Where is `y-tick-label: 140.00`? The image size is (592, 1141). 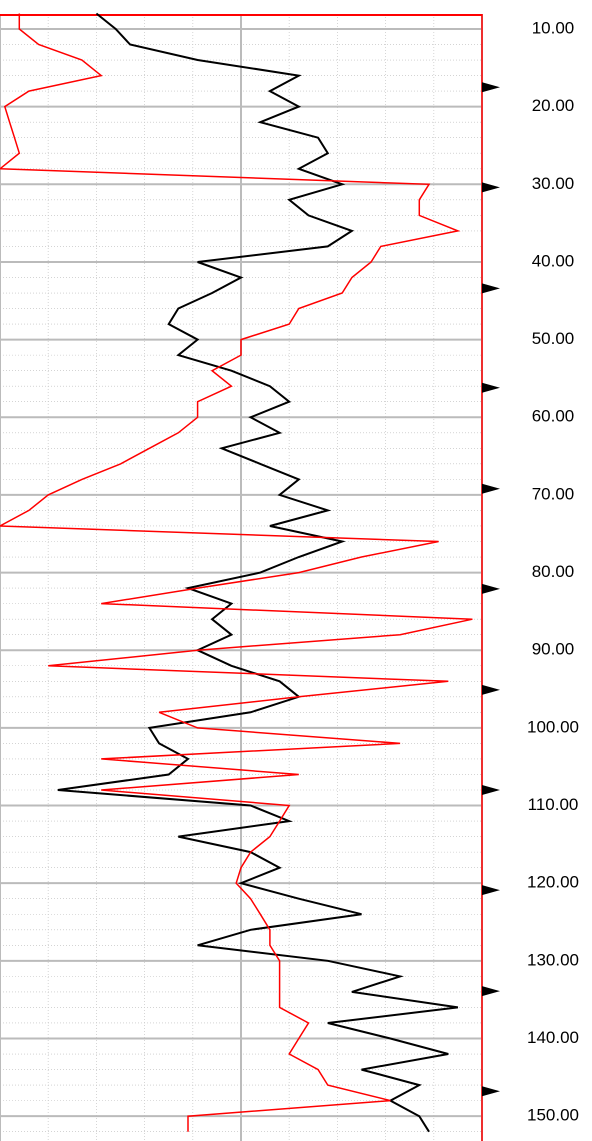 y-tick-label: 140.00 is located at coordinates (553, 1037).